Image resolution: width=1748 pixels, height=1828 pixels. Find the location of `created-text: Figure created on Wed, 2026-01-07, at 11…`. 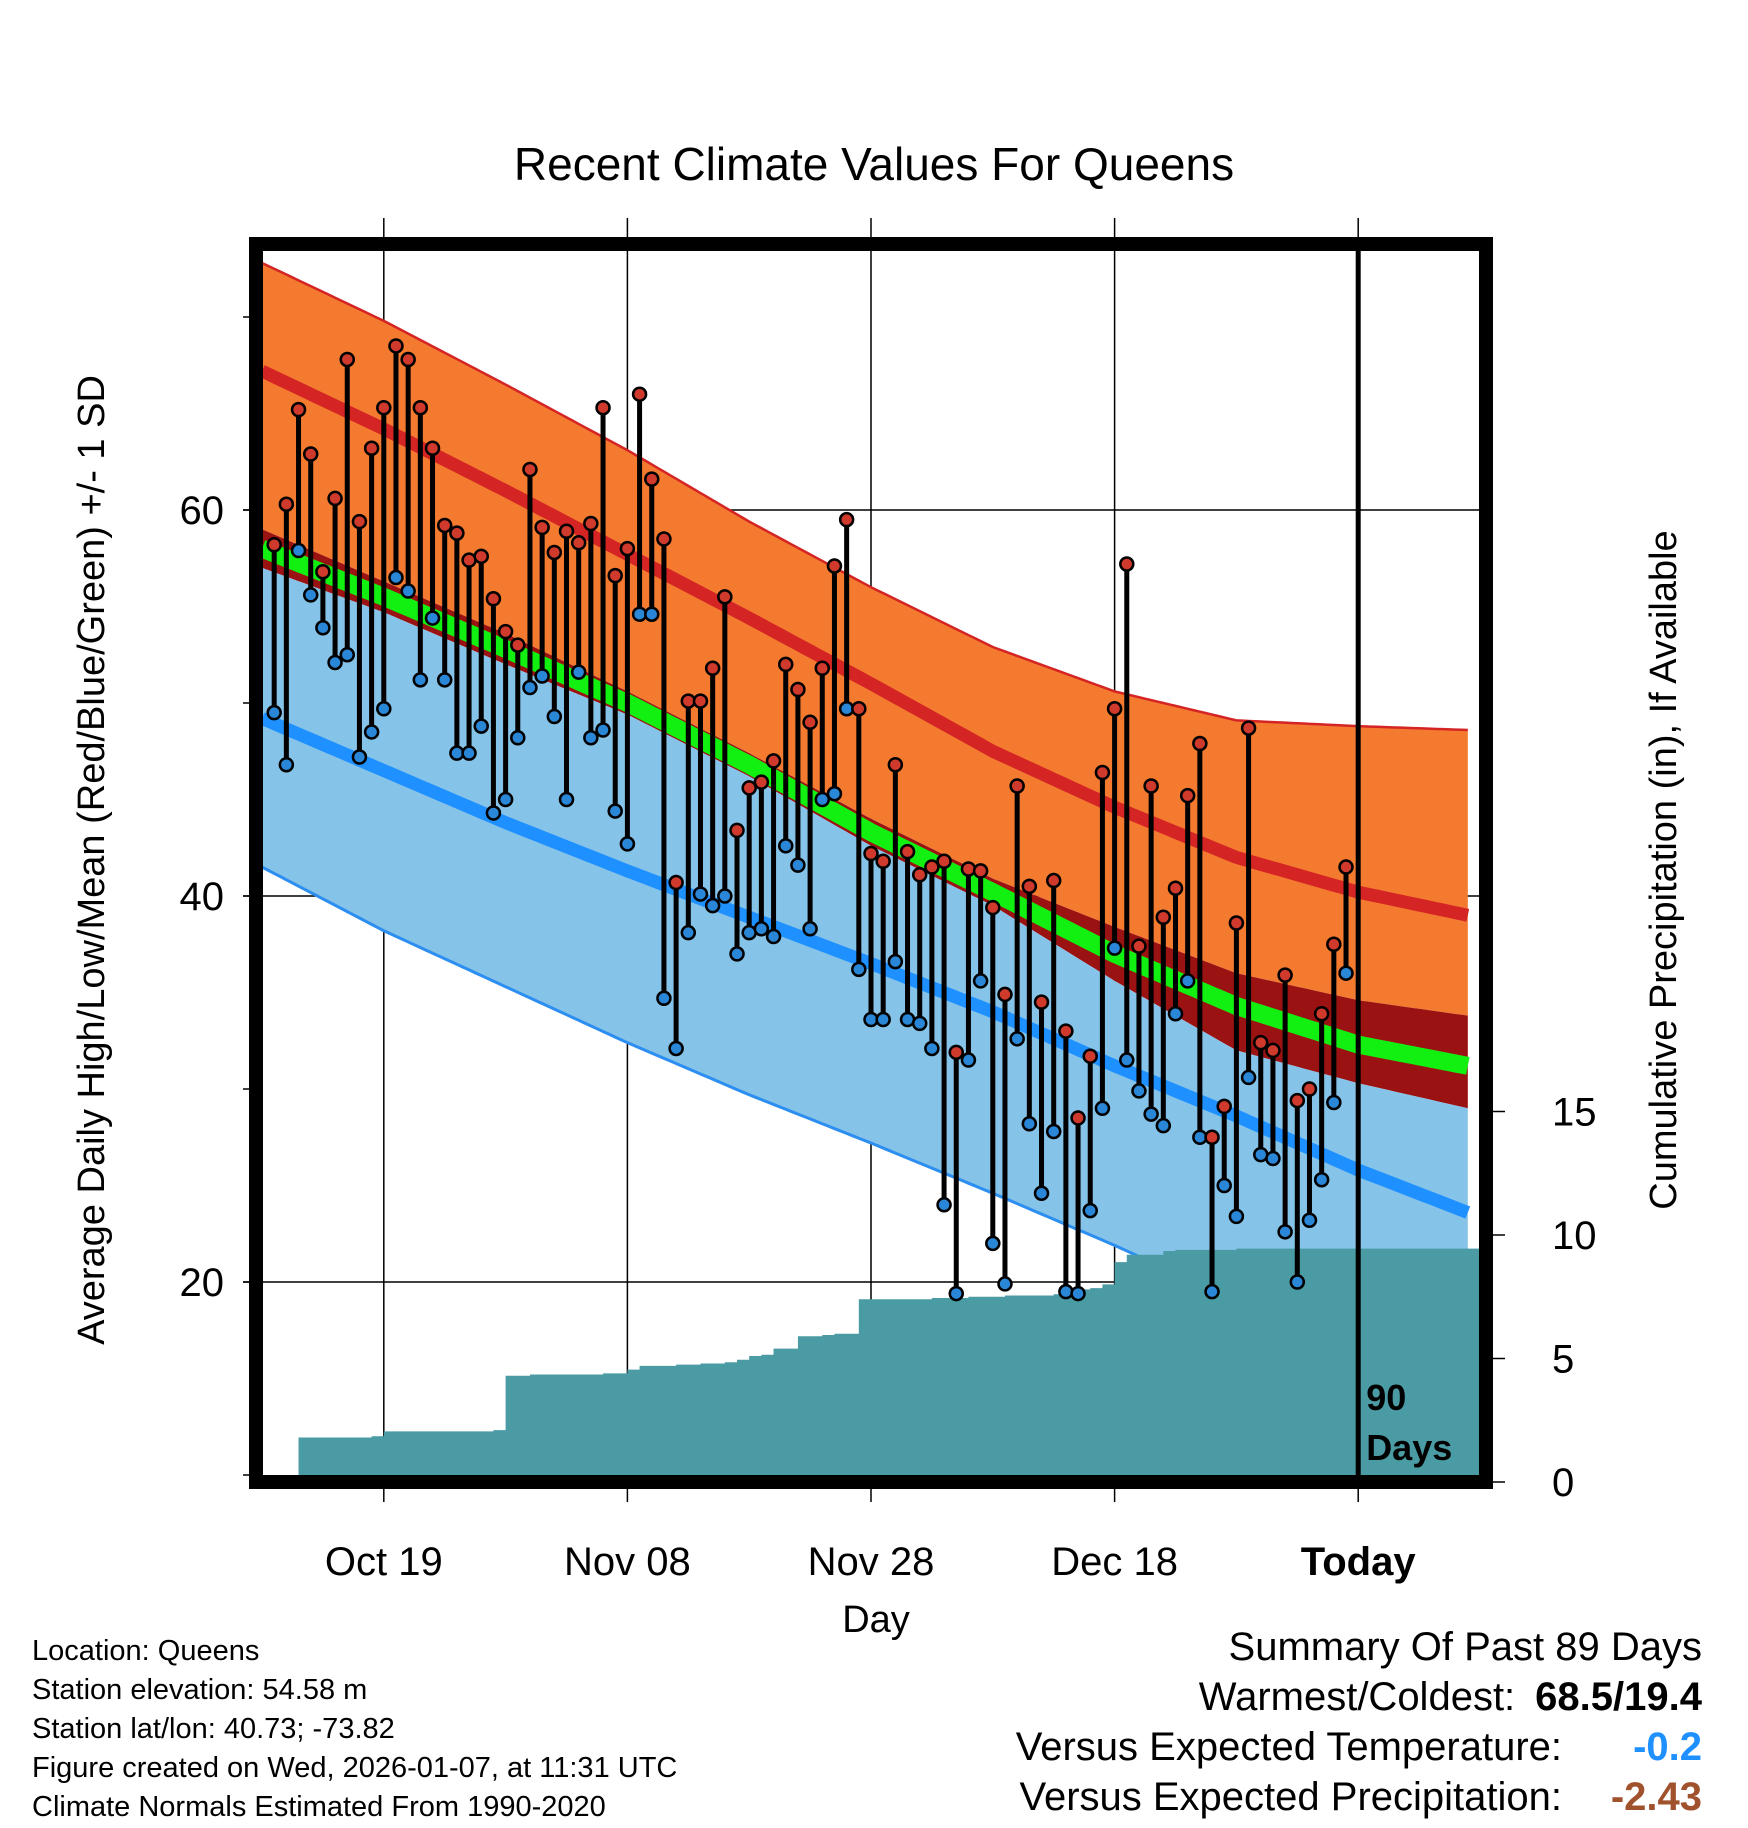

created-text: Figure created on Wed, 2026-01-07, at 11… is located at coordinates (355, 1768).